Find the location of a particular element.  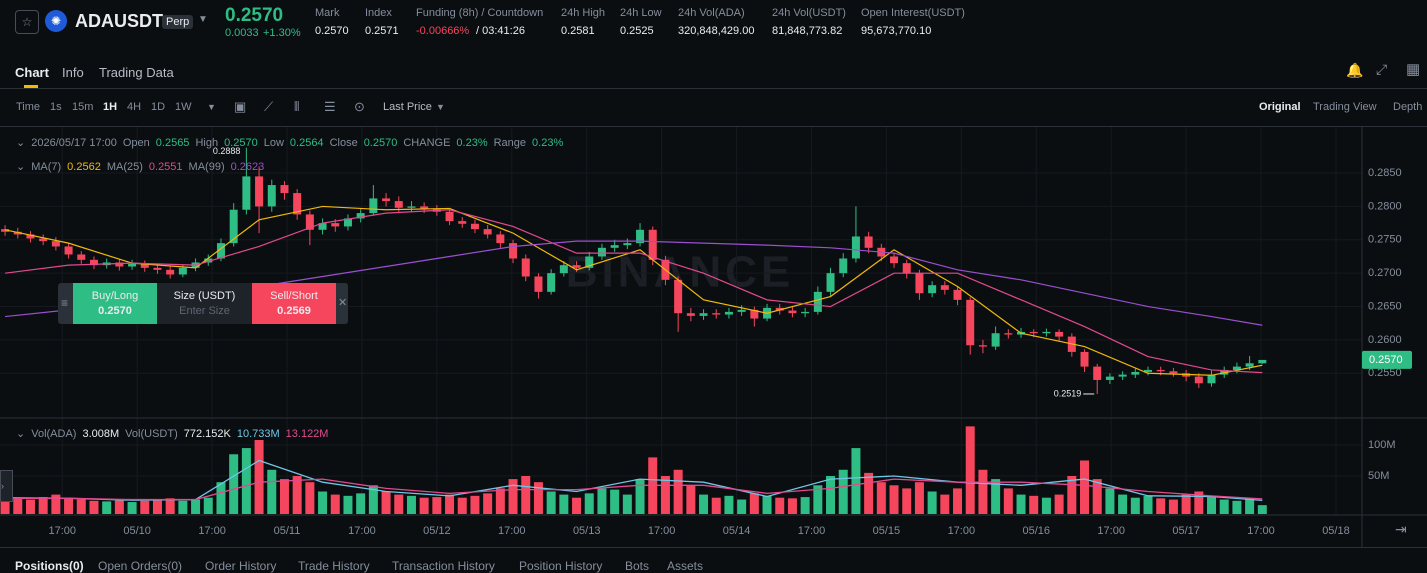

vol-tick-label: 50M is located at coordinates (1378, 476).